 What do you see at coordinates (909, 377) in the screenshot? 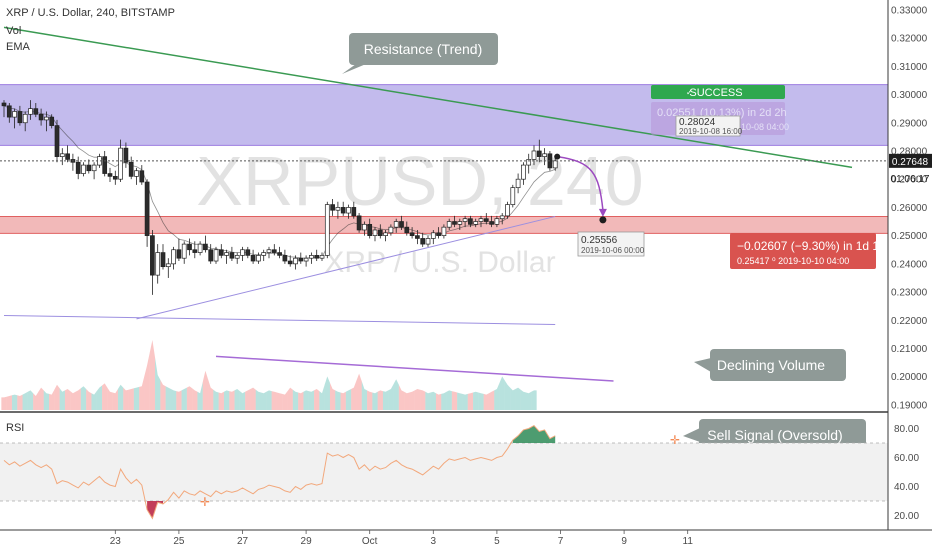
I see `price-tick-label: 0.20000` at bounding box center [909, 377].